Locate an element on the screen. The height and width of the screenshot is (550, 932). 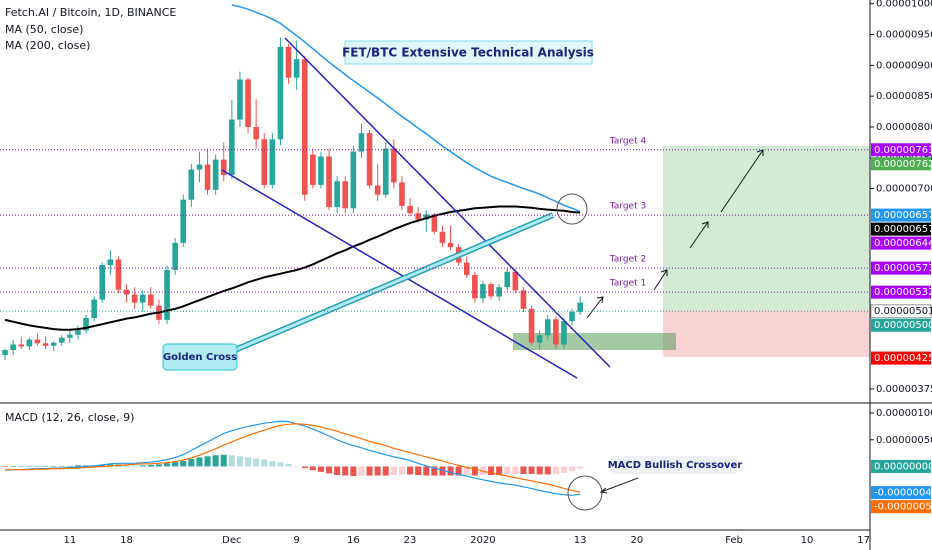
legend-entry: MA (200, close) is located at coordinates (47, 45).